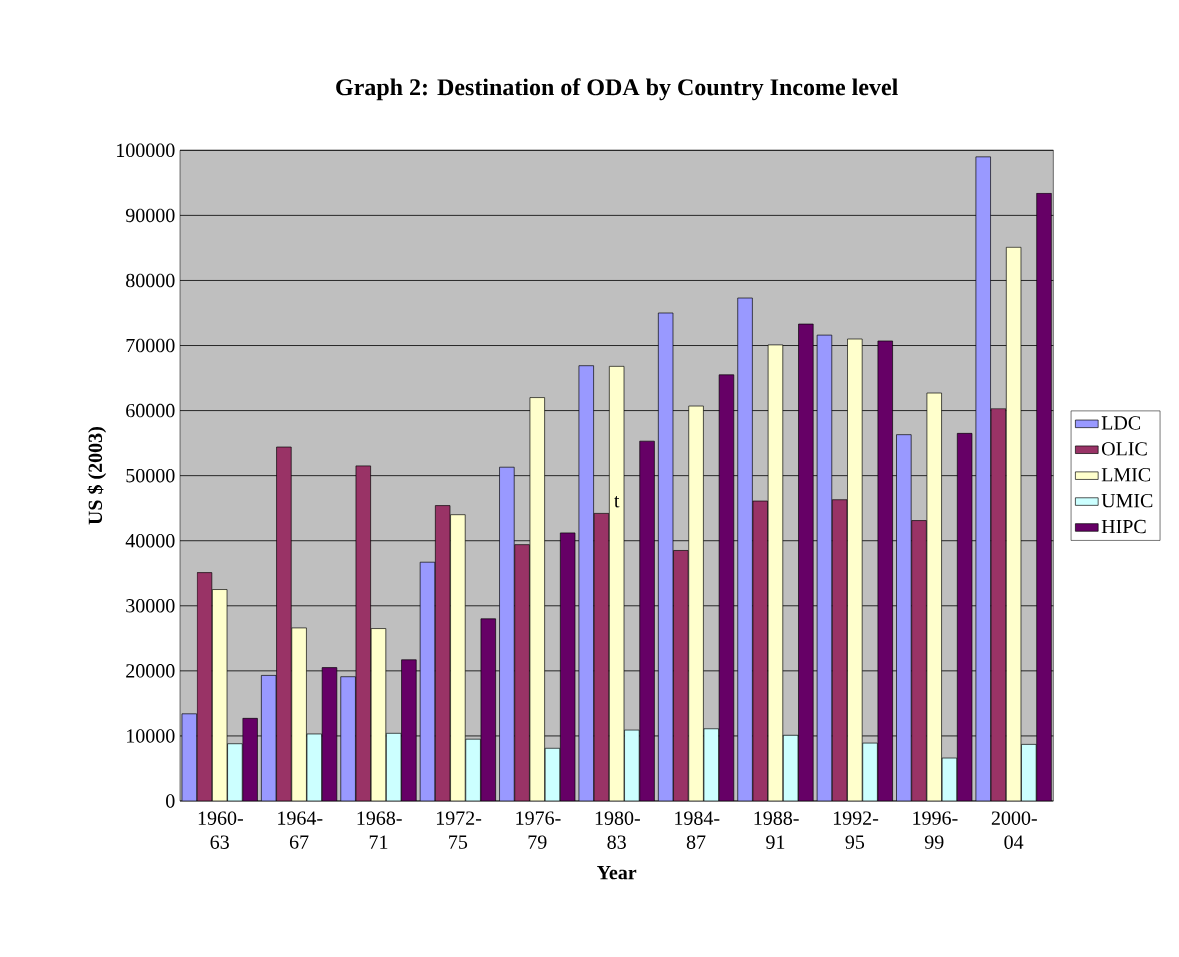 The height and width of the screenshot is (957, 1179). What do you see at coordinates (1121, 423) in the screenshot?
I see `legend-label: LDC` at bounding box center [1121, 423].